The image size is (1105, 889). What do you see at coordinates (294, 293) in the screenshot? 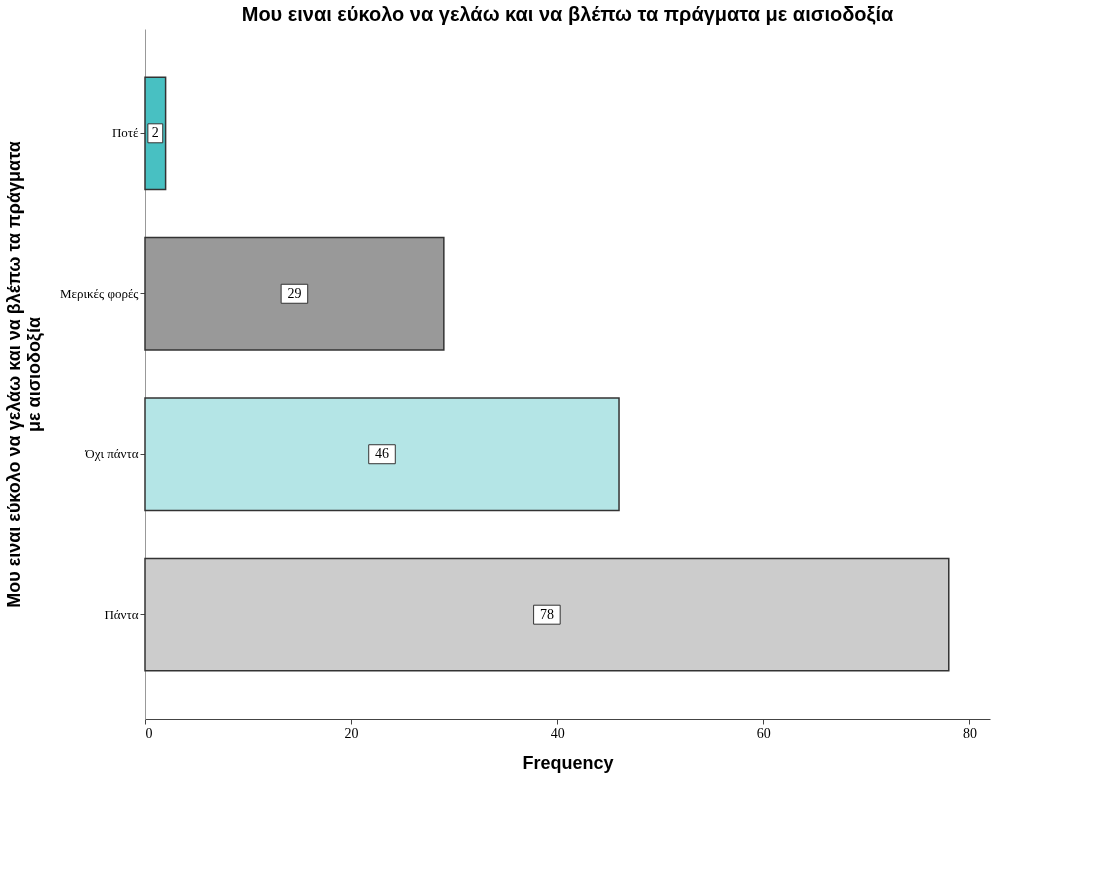
I see `data-label: 29` at bounding box center [294, 293].